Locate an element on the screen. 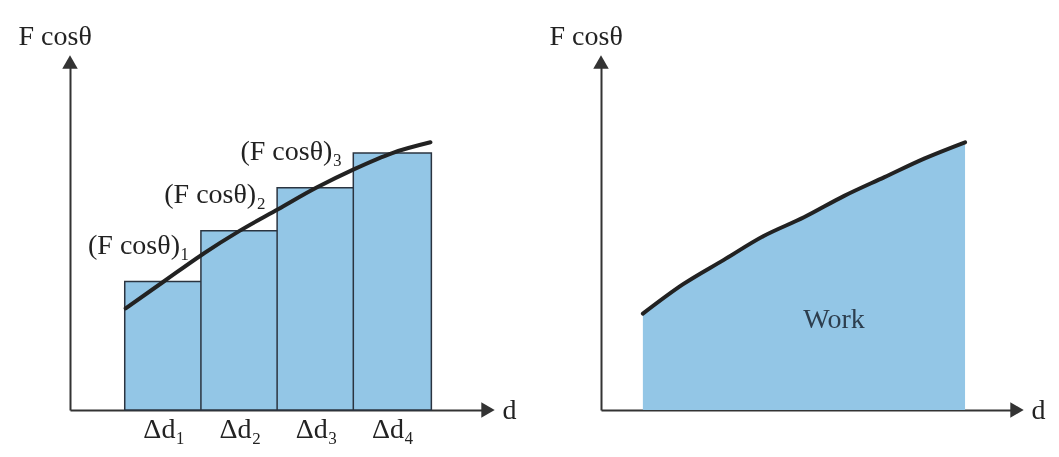  x-tick-label: Δd₁ is located at coordinates (164, 428).